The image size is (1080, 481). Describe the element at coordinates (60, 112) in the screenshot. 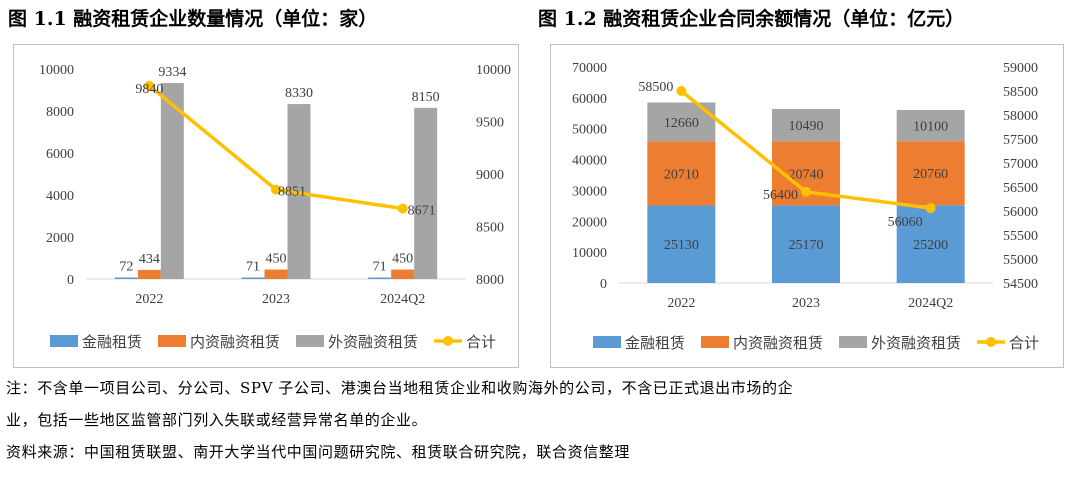

I see `y-left-tick-label: 8000` at that location.